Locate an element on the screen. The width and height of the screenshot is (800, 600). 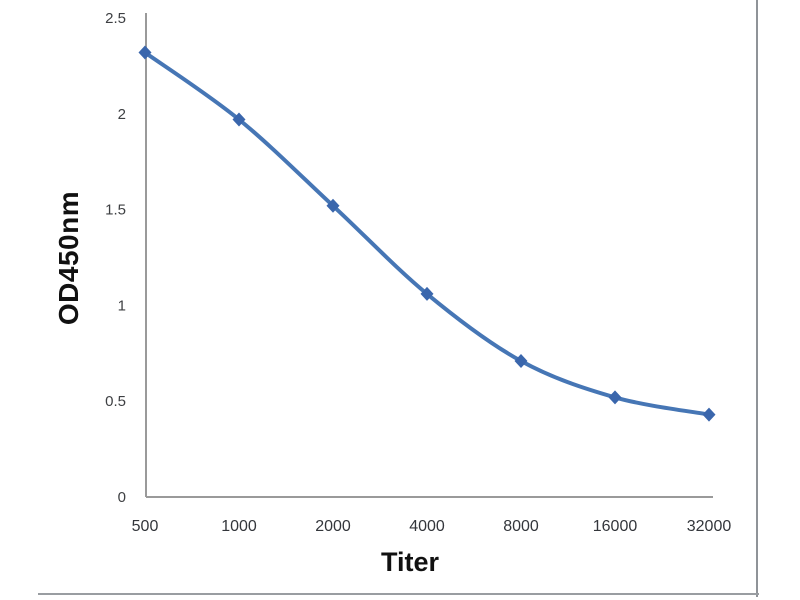
x-axis-title: Titer is located at coordinates (410, 562).